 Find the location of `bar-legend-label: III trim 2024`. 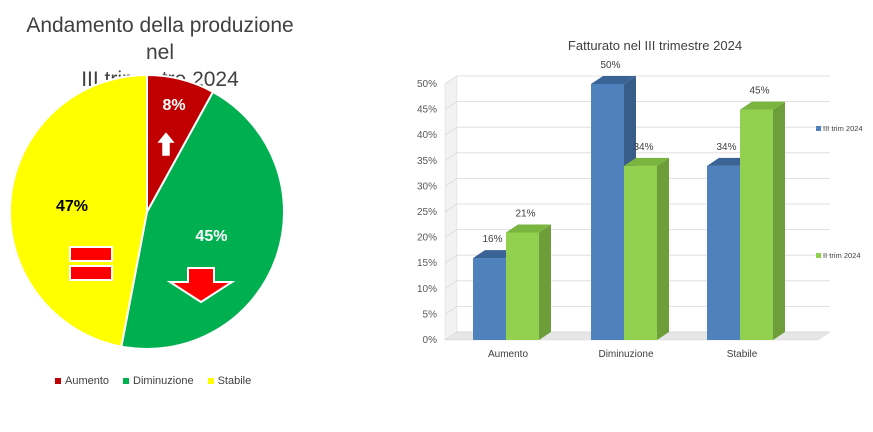

bar-legend-label: III trim 2024 is located at coordinates (843, 128).